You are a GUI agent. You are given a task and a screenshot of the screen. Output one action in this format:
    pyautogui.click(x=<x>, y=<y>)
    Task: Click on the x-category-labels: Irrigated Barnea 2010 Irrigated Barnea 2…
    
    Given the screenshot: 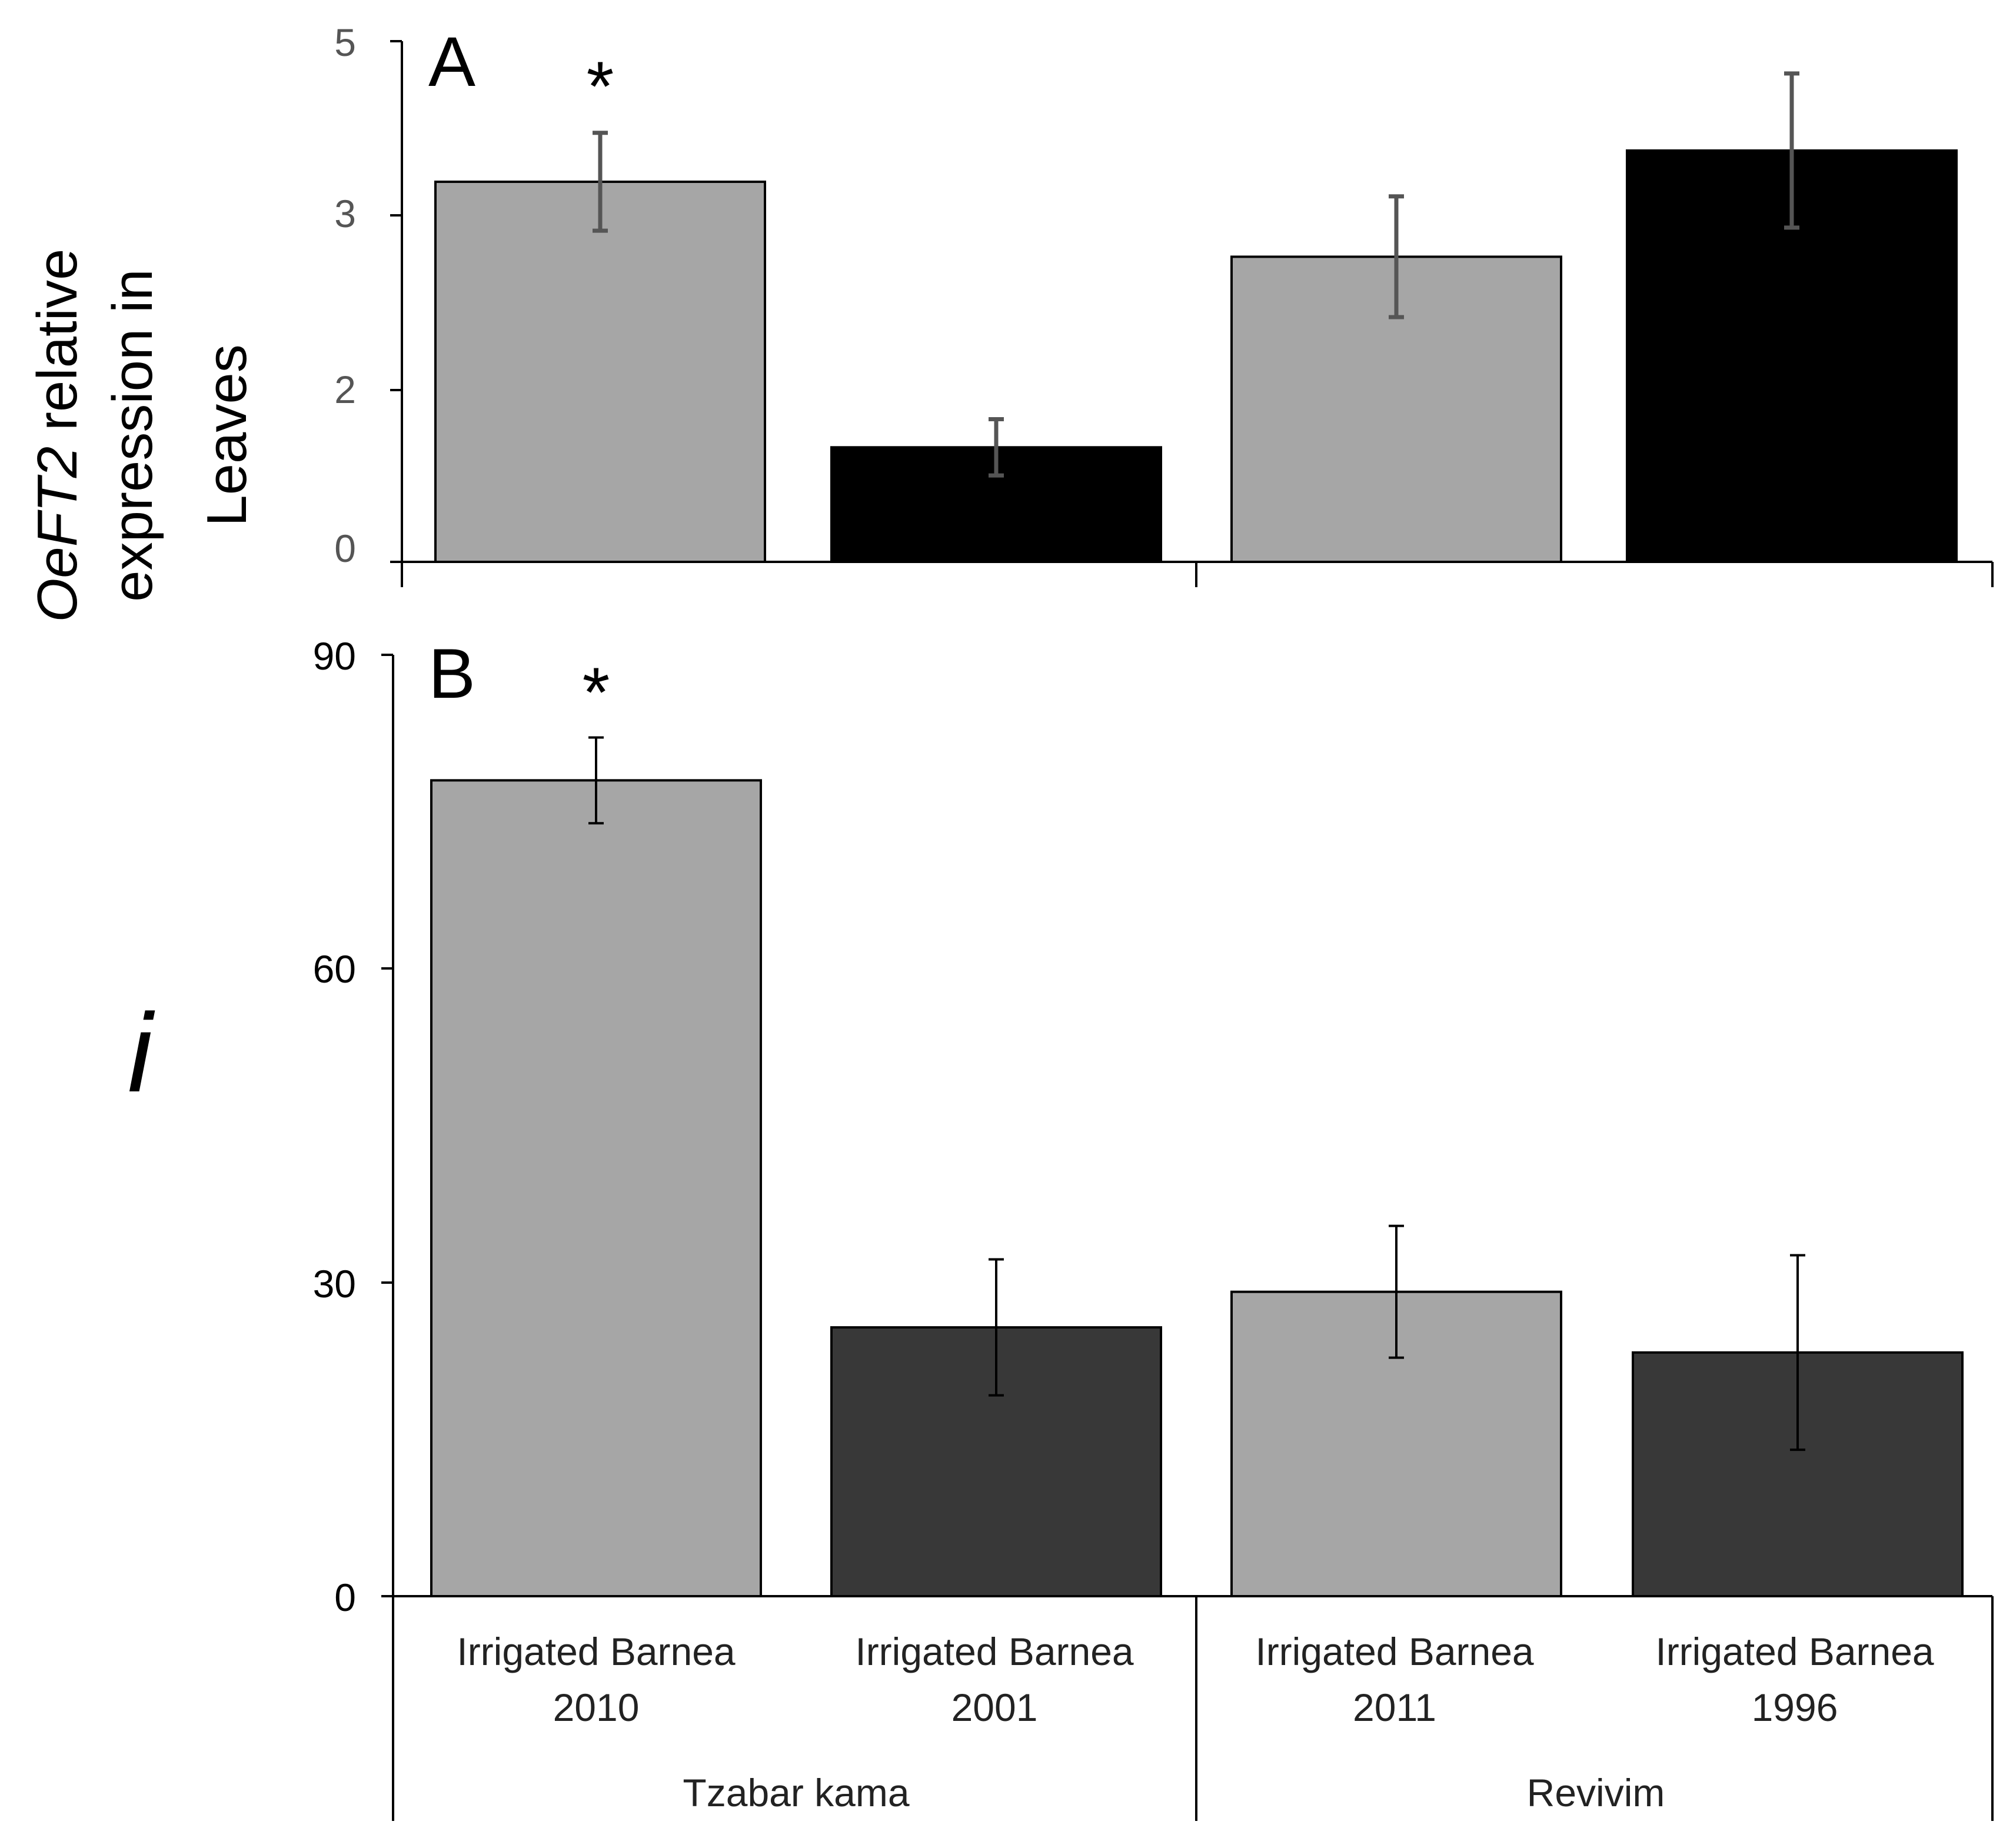 What is the action you would take?
    pyautogui.click(x=1195, y=1679)
    